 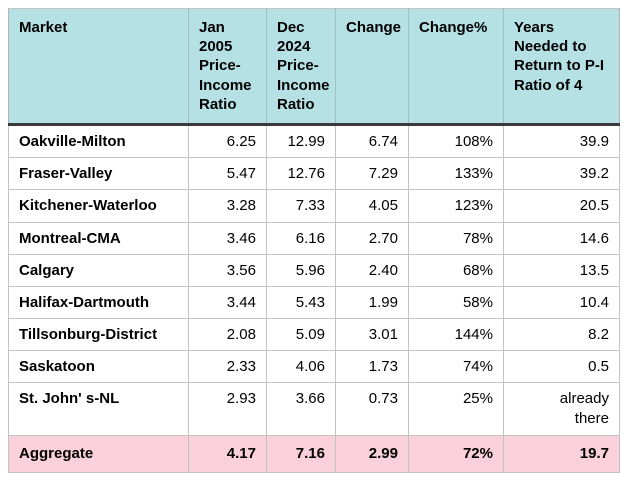 I want to click on cell-market: Fraser-Valley, so click(x=98, y=174).